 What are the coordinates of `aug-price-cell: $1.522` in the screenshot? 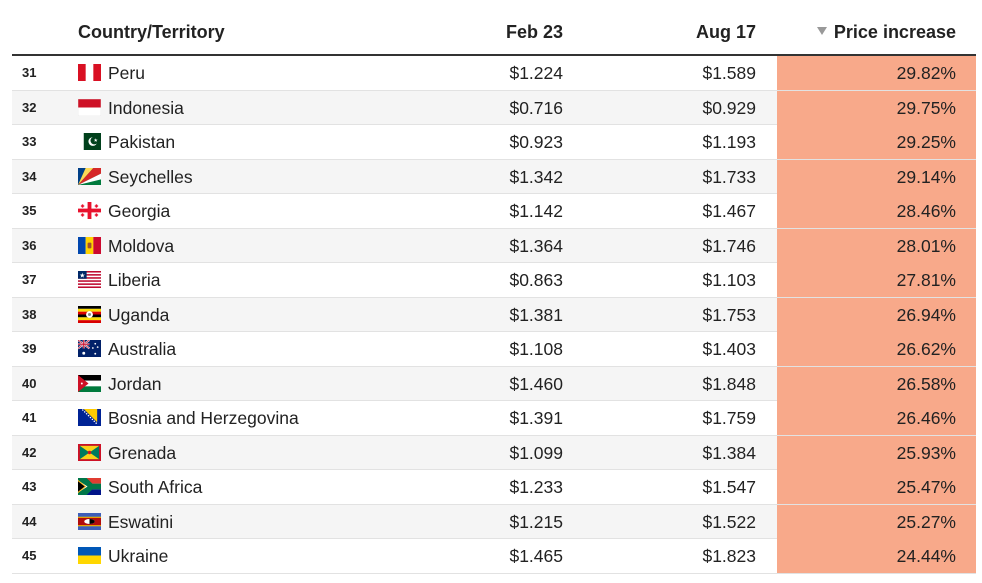 It's located at (729, 521).